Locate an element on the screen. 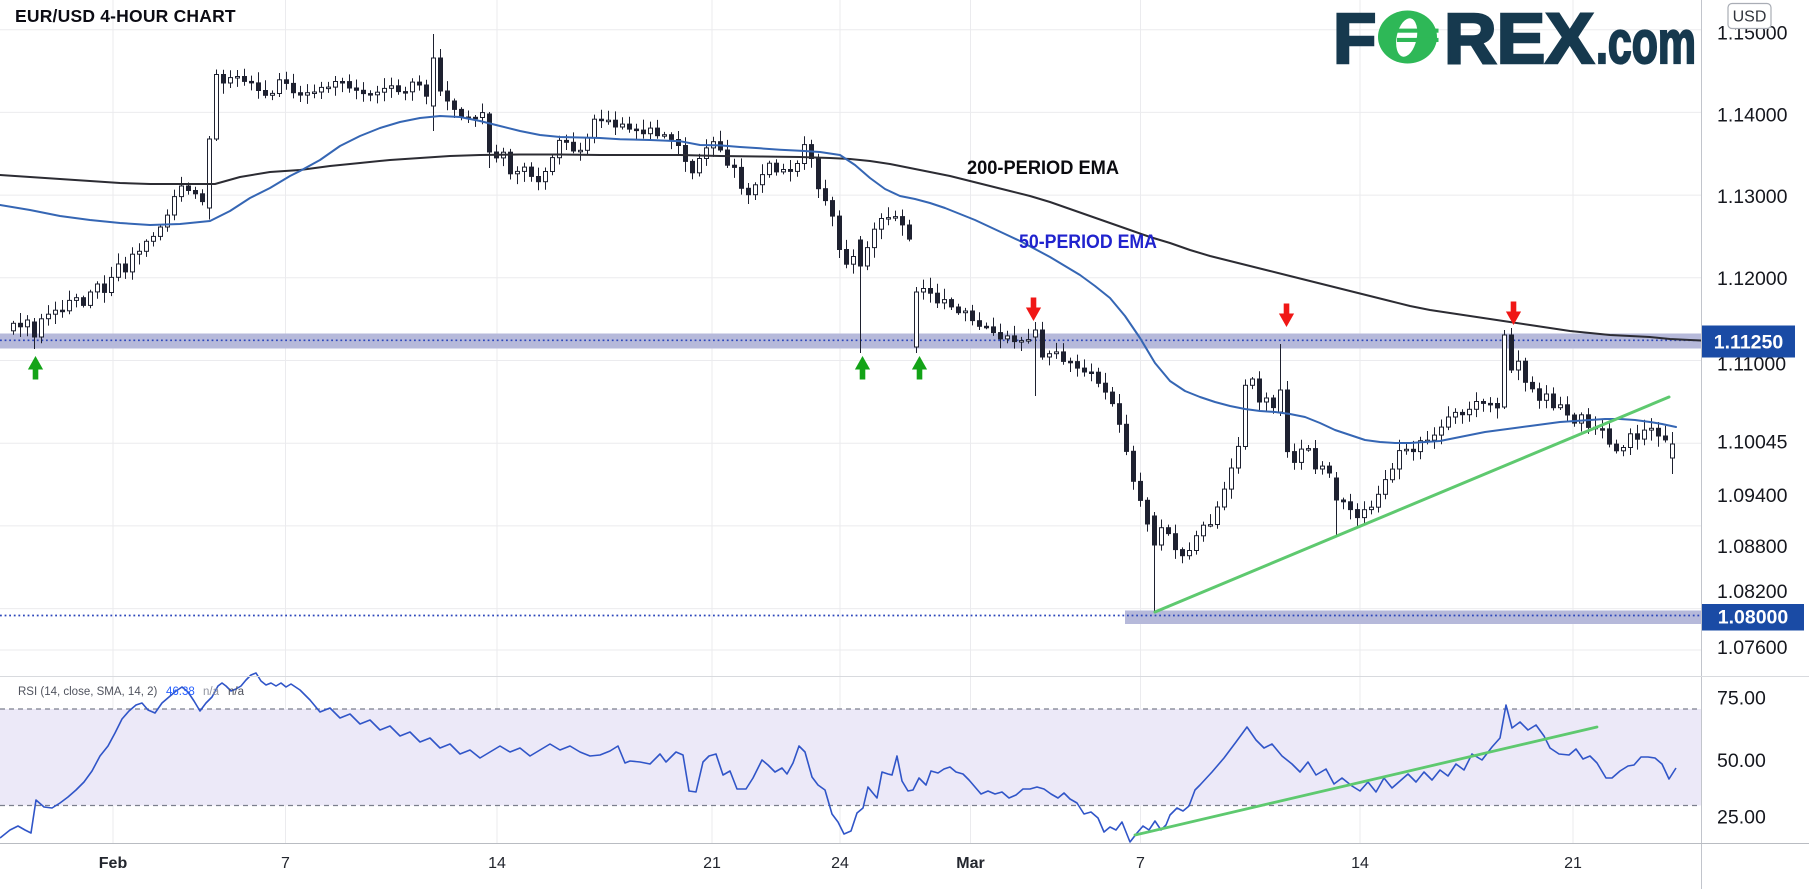  svg-text: EUR/USD 4-HOUR CHART is located at coordinates (125, 16).